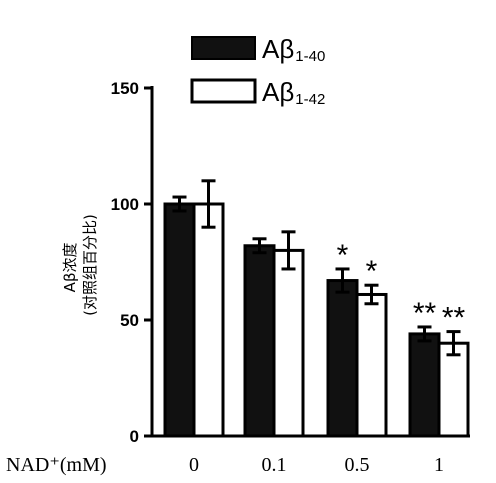  What do you see at coordinates (70, 267) in the screenshot?
I see `y-axis-title-line-1: Aβ浓度` at bounding box center [70, 267].